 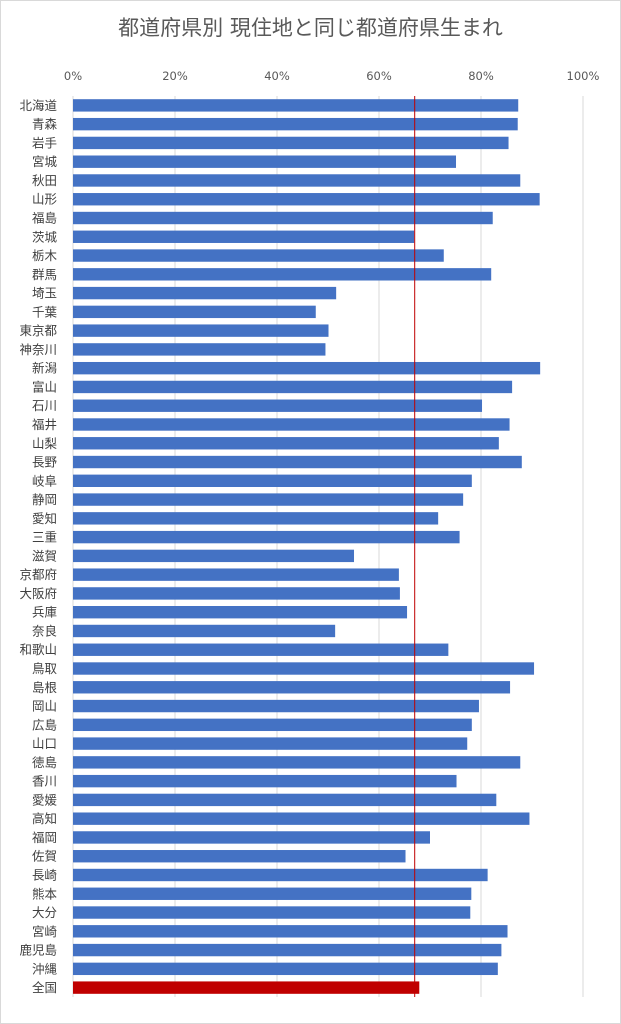 I want to click on category-label: 福島, so click(x=44, y=218).